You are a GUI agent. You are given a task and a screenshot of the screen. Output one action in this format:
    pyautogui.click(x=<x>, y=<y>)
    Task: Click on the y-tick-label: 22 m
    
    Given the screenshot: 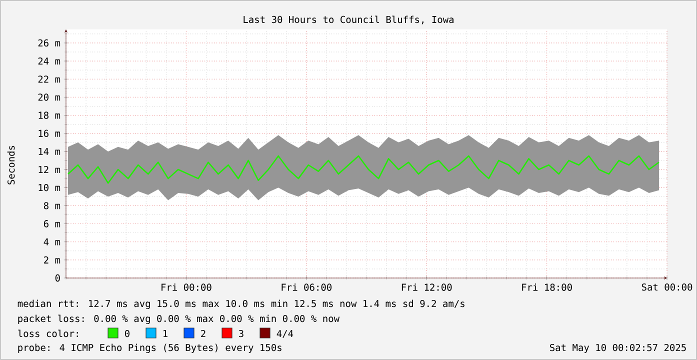 What is the action you would take?
    pyautogui.click(x=49, y=79)
    